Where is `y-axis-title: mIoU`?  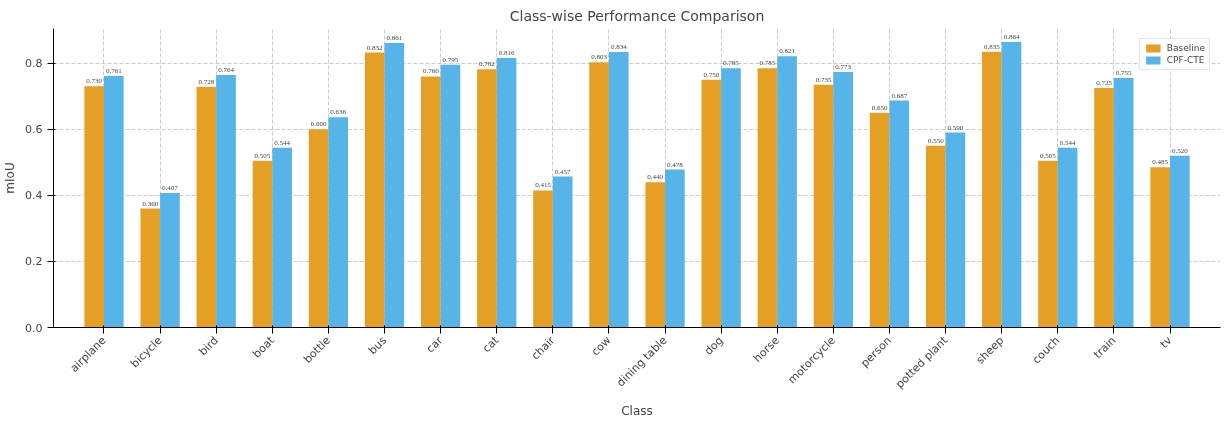 y-axis-title: mIoU is located at coordinates (10, 178).